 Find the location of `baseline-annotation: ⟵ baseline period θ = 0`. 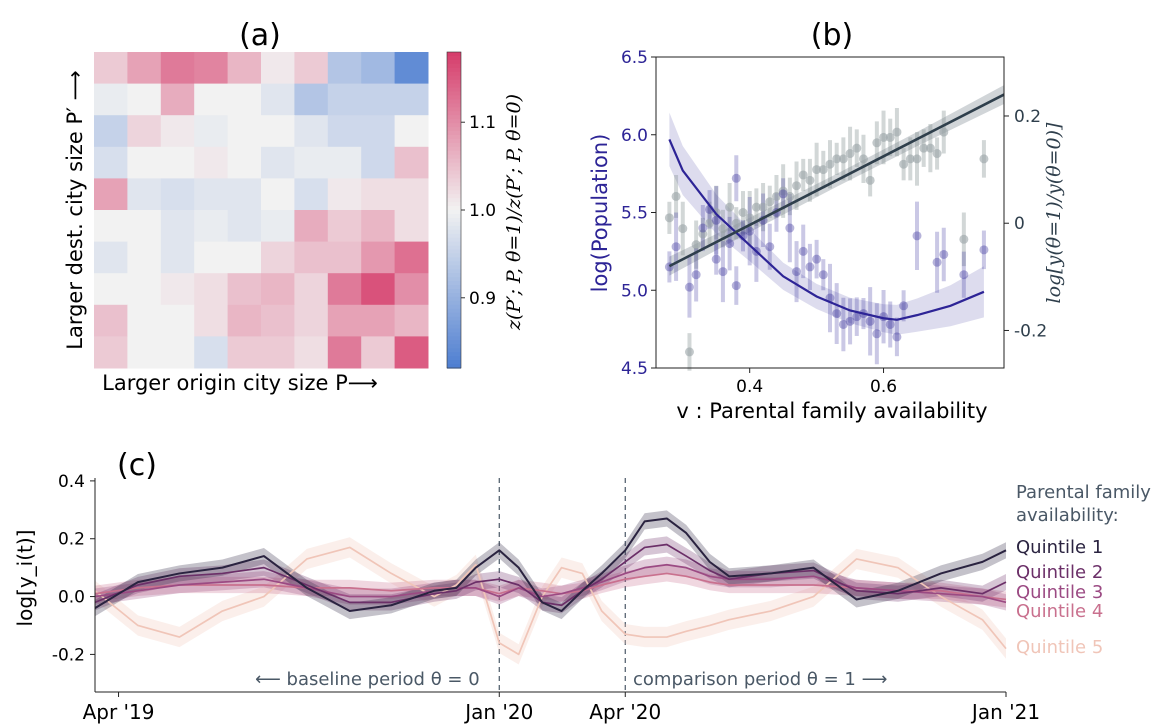

baseline-annotation: ⟵ baseline period θ = 0 is located at coordinates (367, 679).